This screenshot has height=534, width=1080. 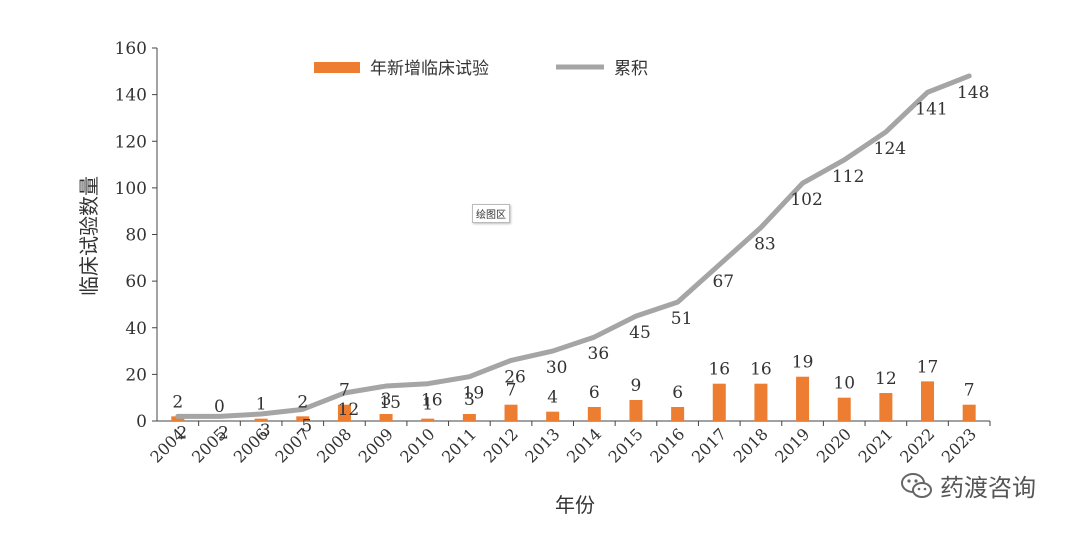 I want to click on x-tick-label: 2017, so click(x=709, y=445).